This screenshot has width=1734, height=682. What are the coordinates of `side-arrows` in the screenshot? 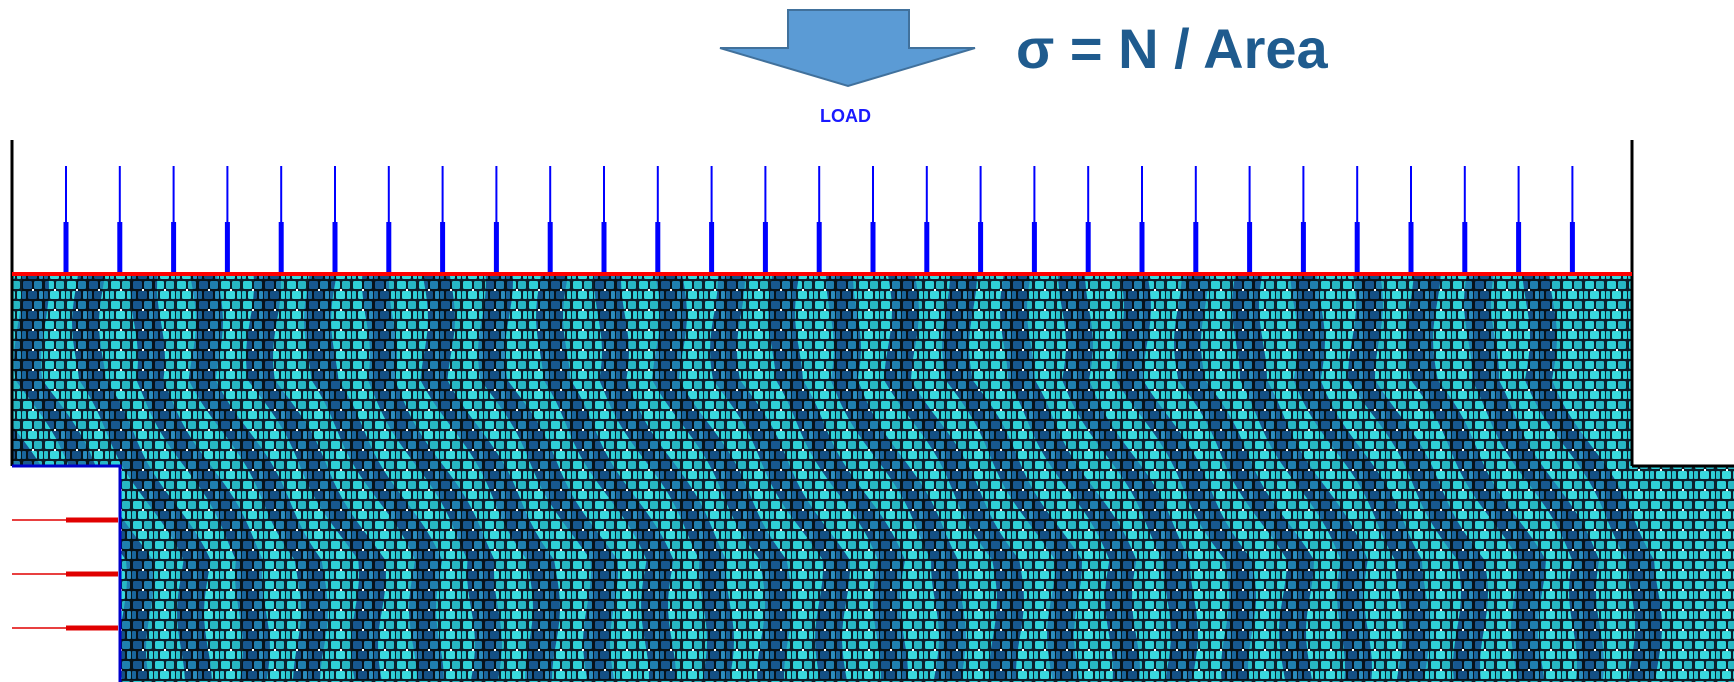 It's located at (65, 574).